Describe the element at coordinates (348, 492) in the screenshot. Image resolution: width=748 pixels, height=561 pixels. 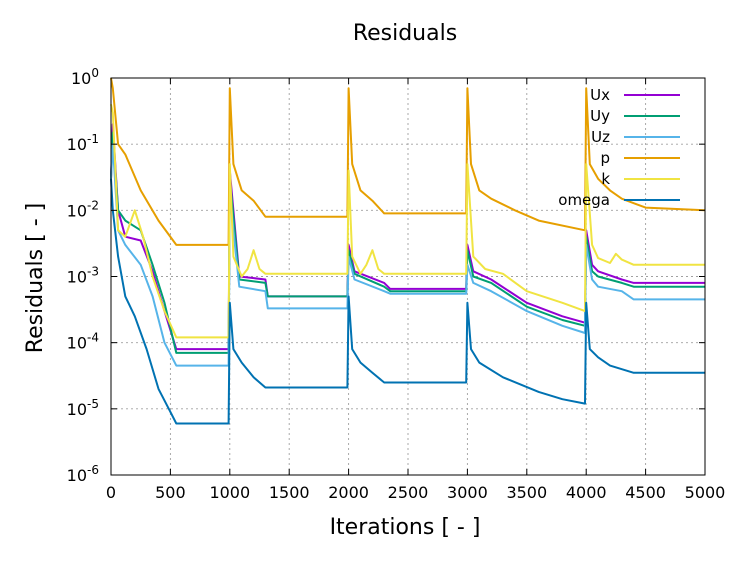
I see `x-tick-label: 2000` at that location.